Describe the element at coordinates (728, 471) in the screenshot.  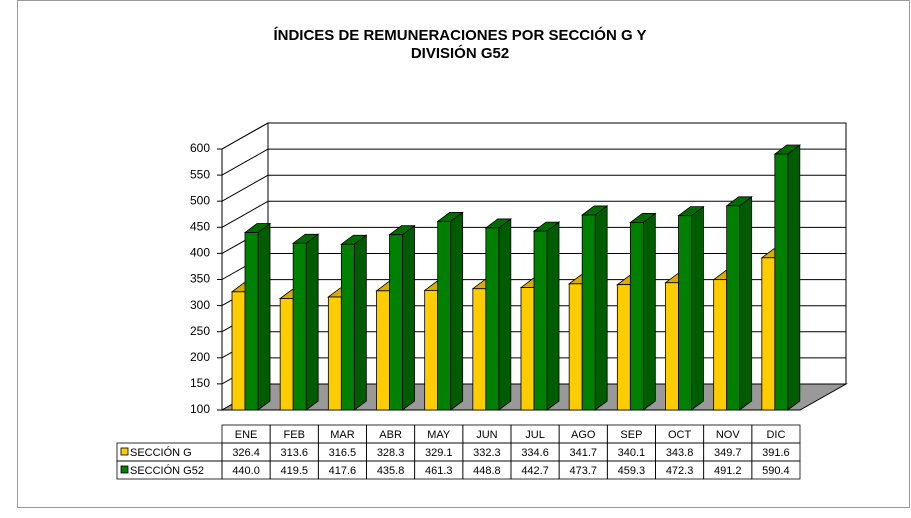
I see `table-value: 491.2` at that location.